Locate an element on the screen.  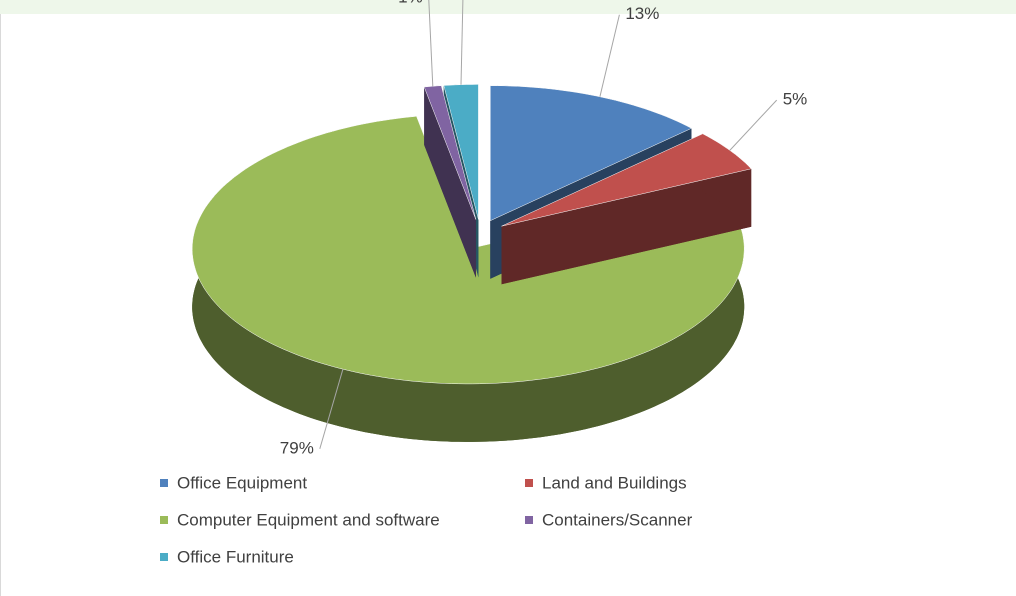
data-label: 13% is located at coordinates (642, 13).